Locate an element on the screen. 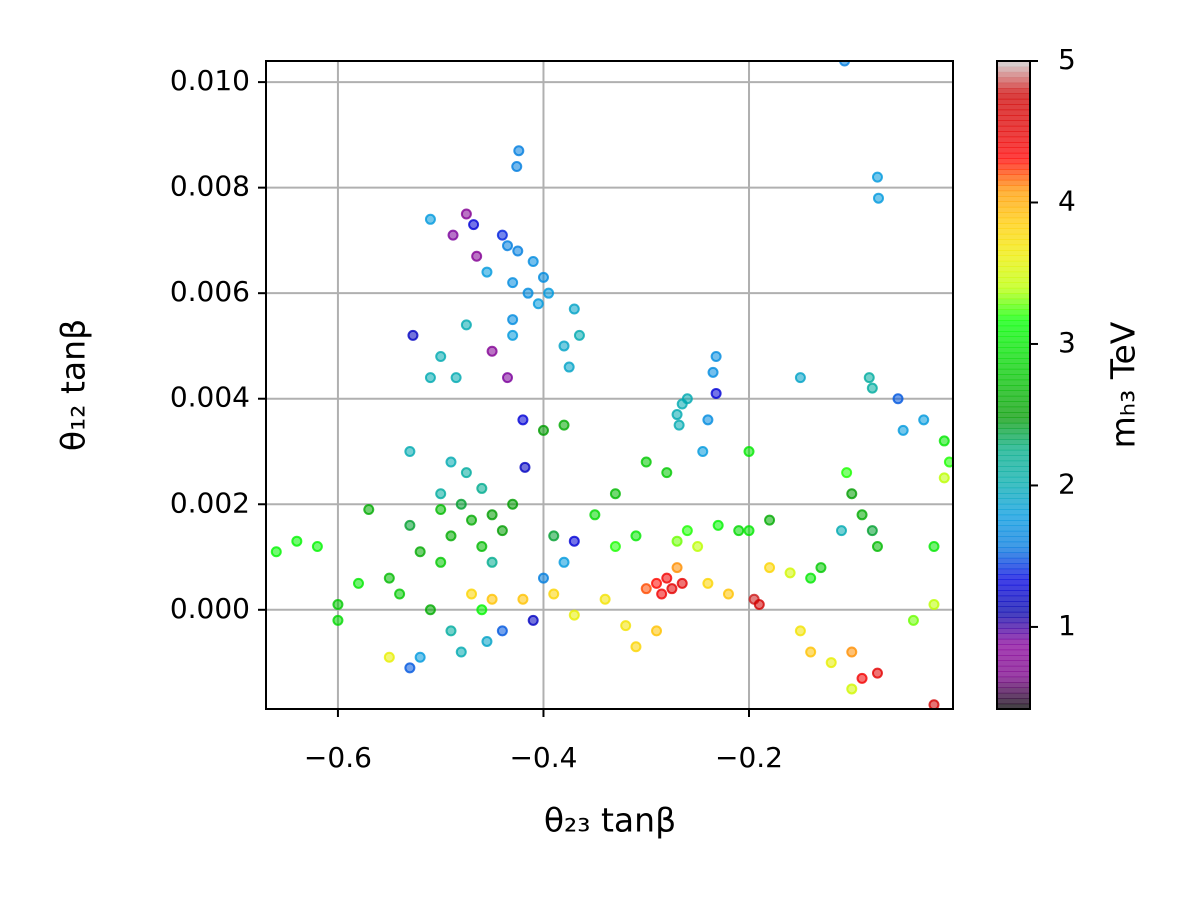 This screenshot has height=900, width=1200. colorbar-tick-label: 1 is located at coordinates (1067, 625).